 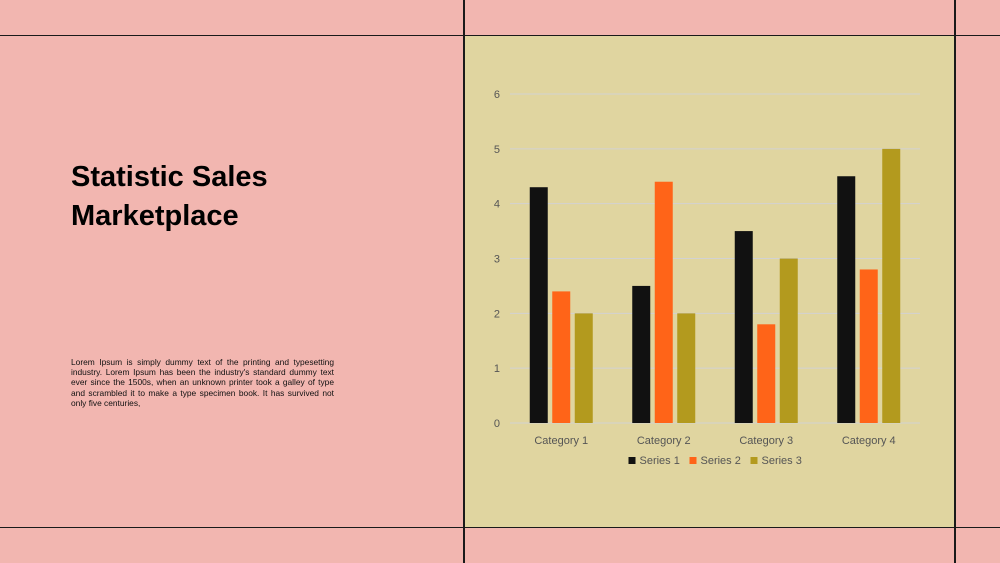 I want to click on x-tick-label: Category 4, so click(x=869, y=441).